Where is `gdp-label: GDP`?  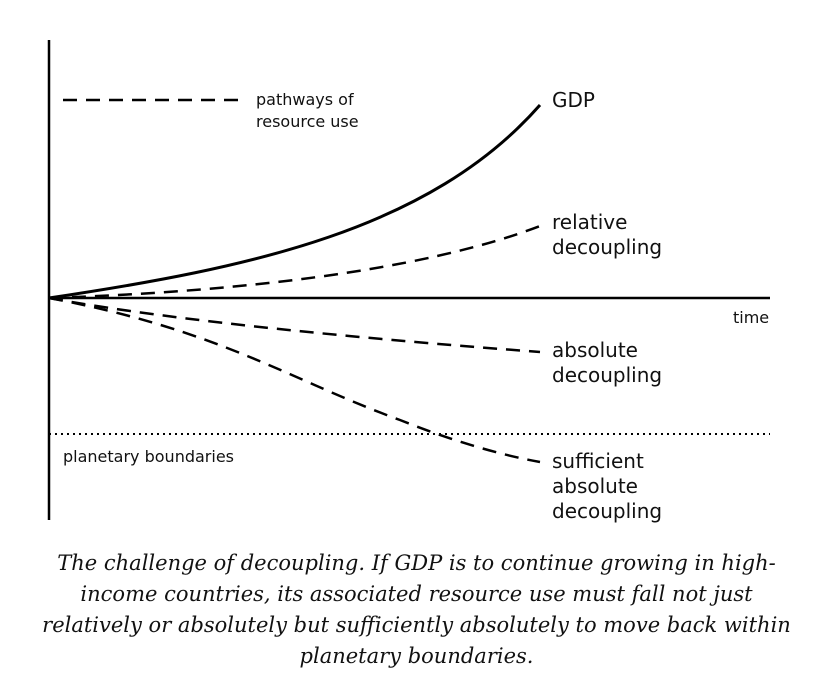
gdp-label: GDP is located at coordinates (573, 100).